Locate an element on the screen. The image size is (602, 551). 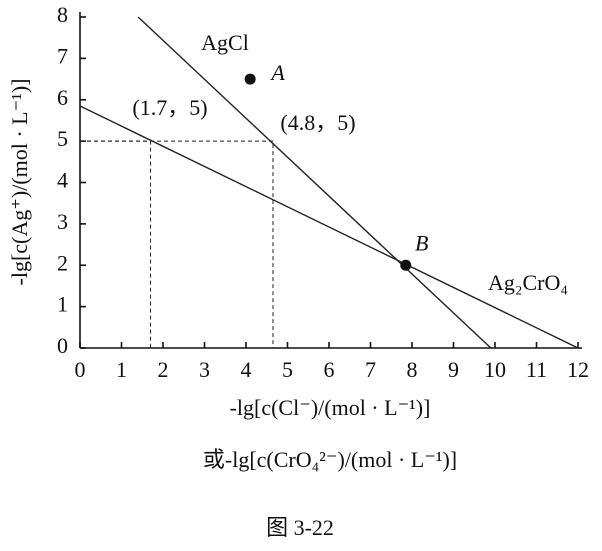
y-tick-label: 4 is located at coordinates (62, 180).